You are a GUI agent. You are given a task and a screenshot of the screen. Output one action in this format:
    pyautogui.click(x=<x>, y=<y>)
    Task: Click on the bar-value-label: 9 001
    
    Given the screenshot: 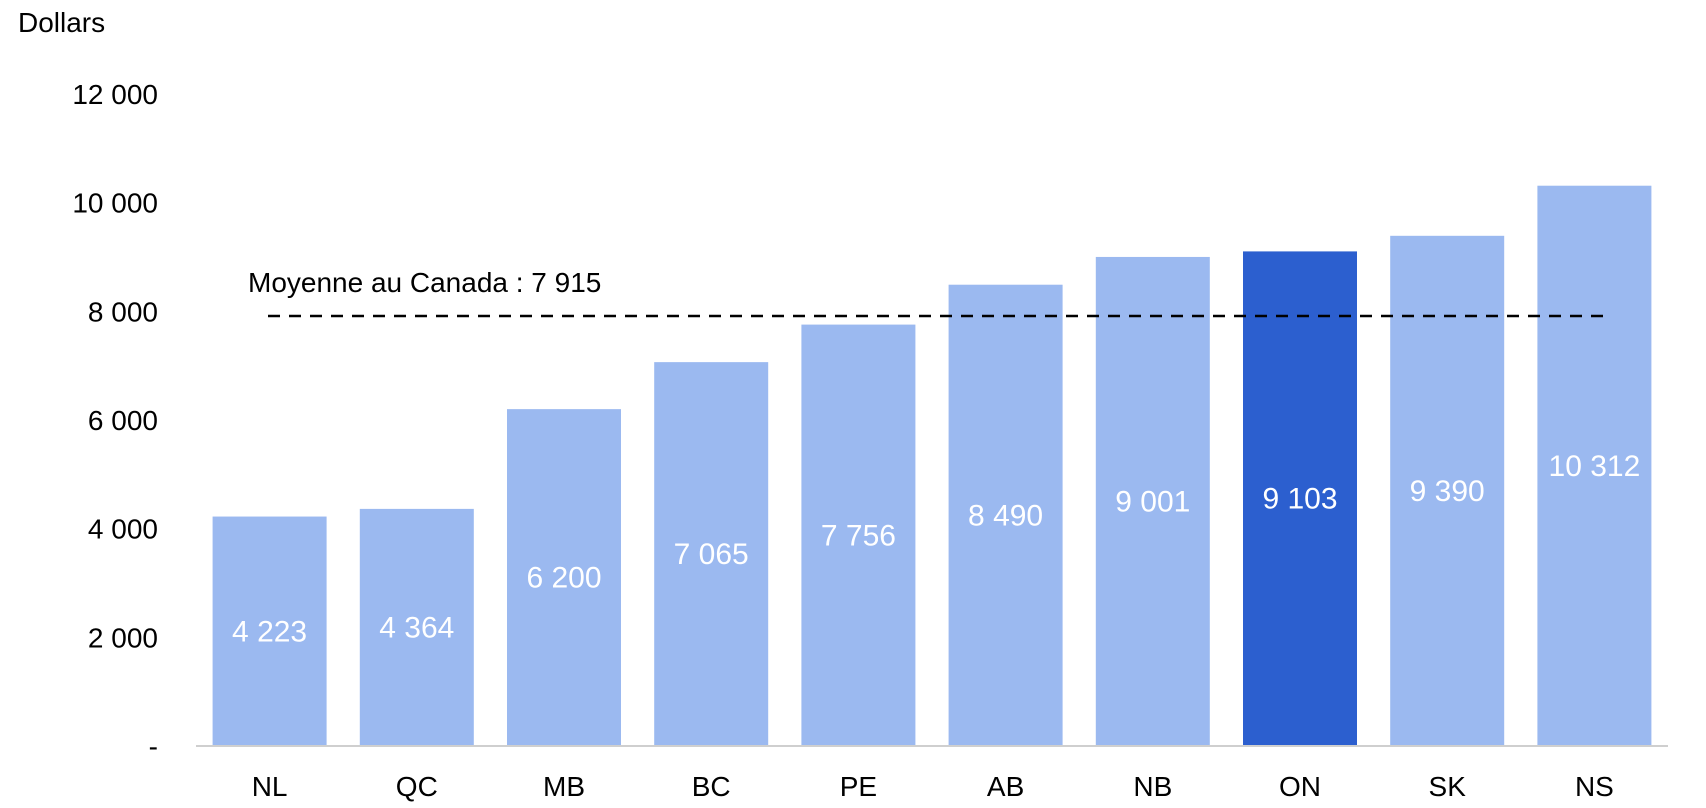 What is the action you would take?
    pyautogui.click(x=1152, y=501)
    